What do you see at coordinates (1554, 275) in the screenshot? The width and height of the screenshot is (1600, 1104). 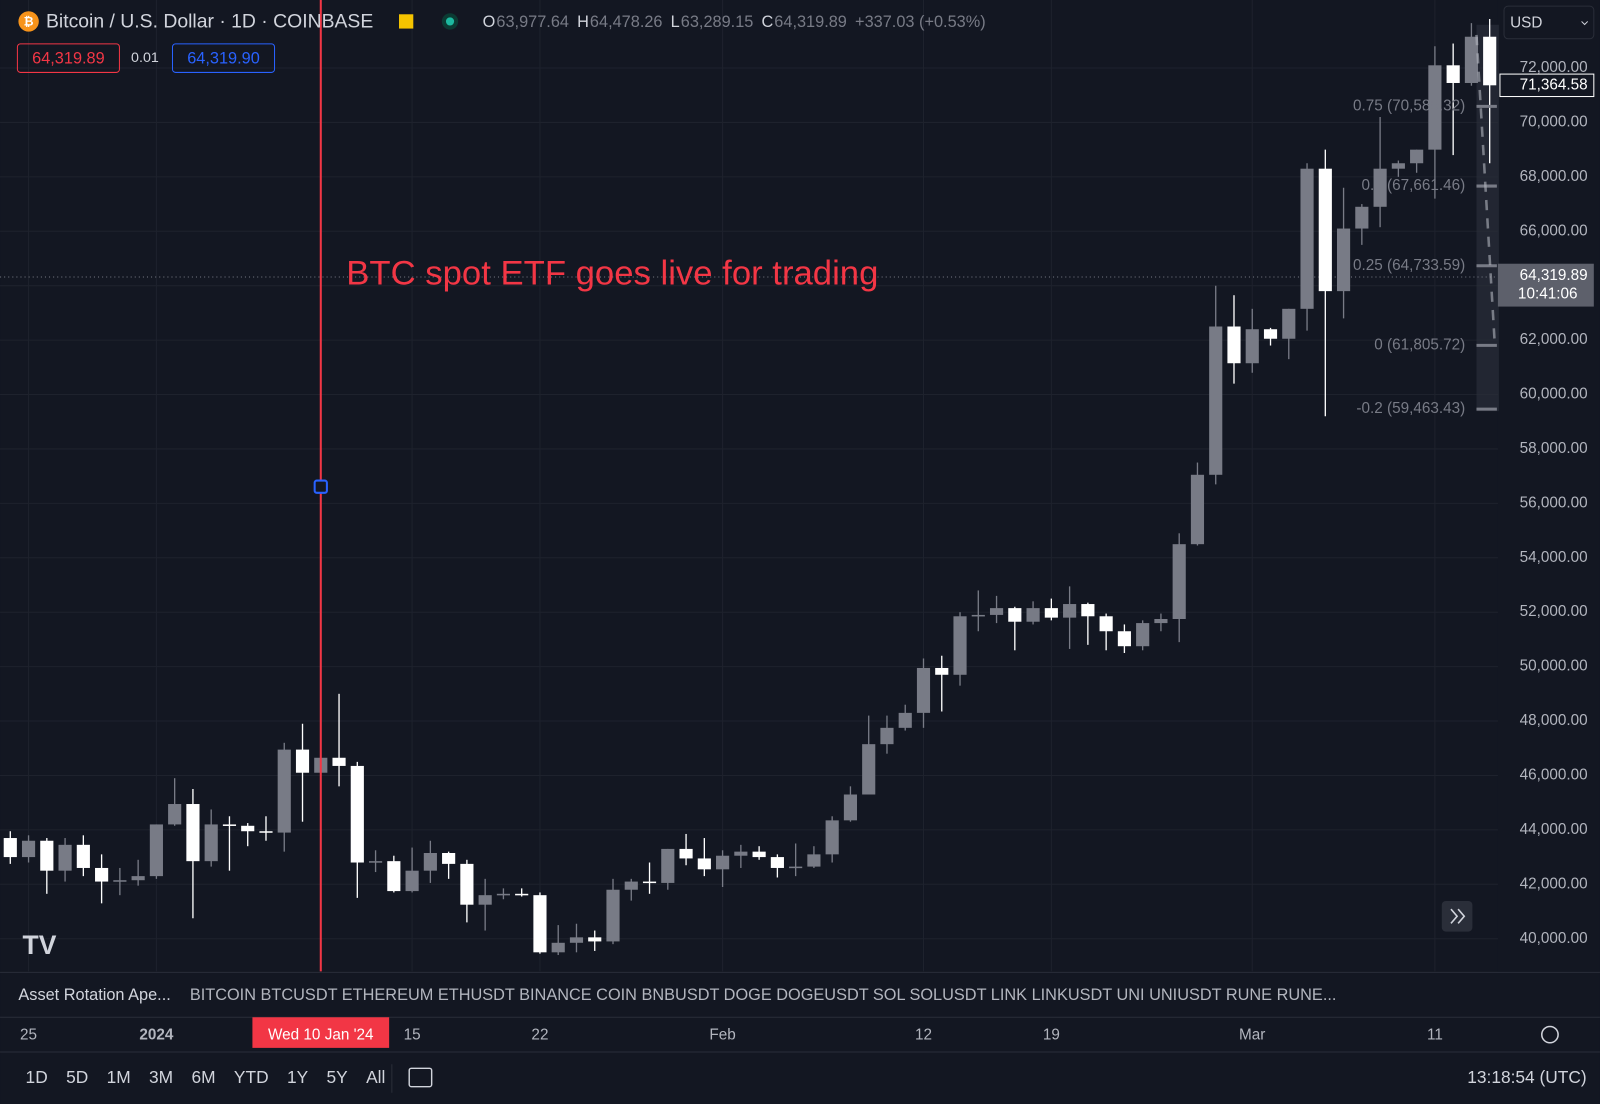 I see `crosshair-price-label: 64,319.89` at bounding box center [1554, 275].